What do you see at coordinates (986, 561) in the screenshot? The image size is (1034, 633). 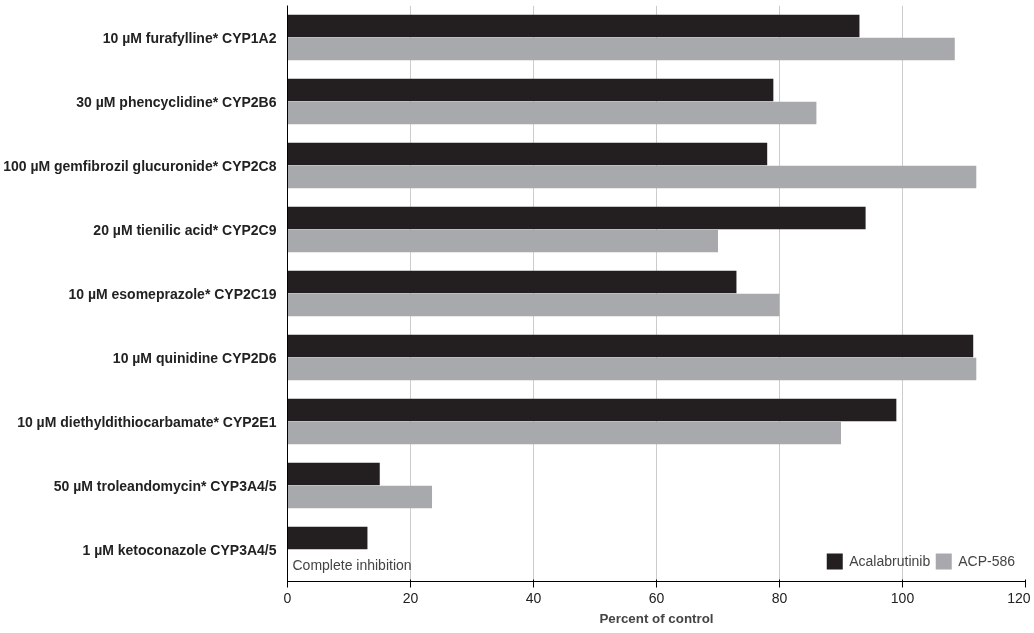 I see `legend-label: ACP-586` at bounding box center [986, 561].